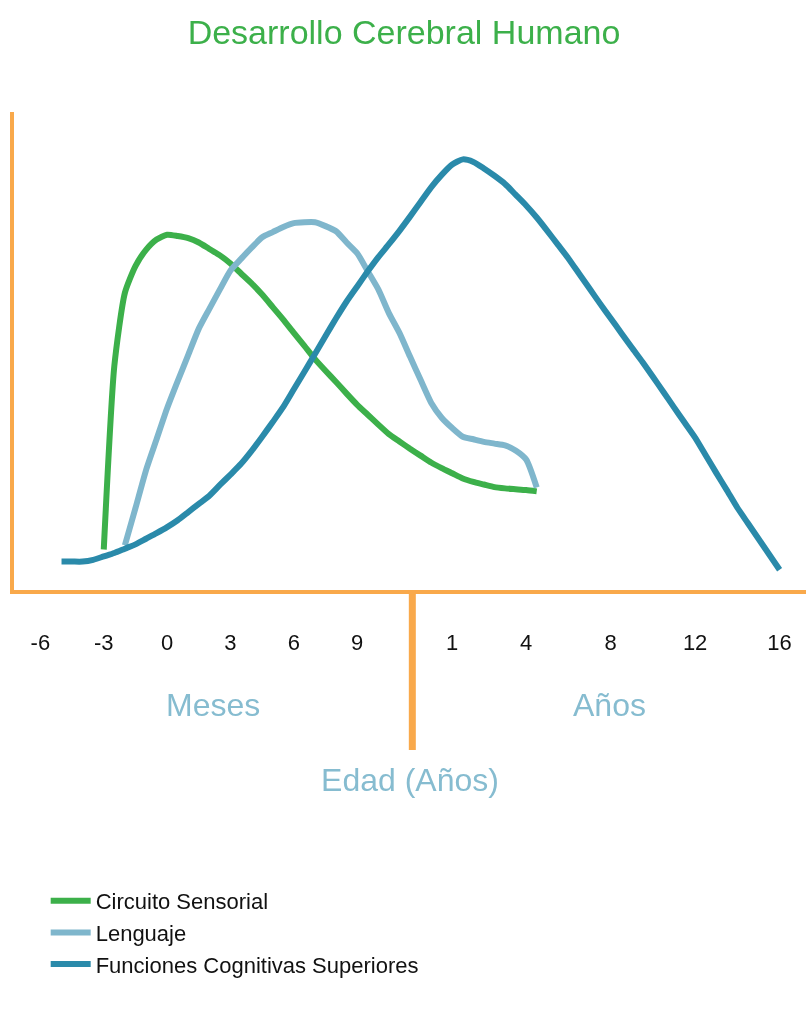 This screenshot has width=808, height=1014. Describe the element at coordinates (293, 643) in the screenshot. I see `x-tick-label: 6` at that location.